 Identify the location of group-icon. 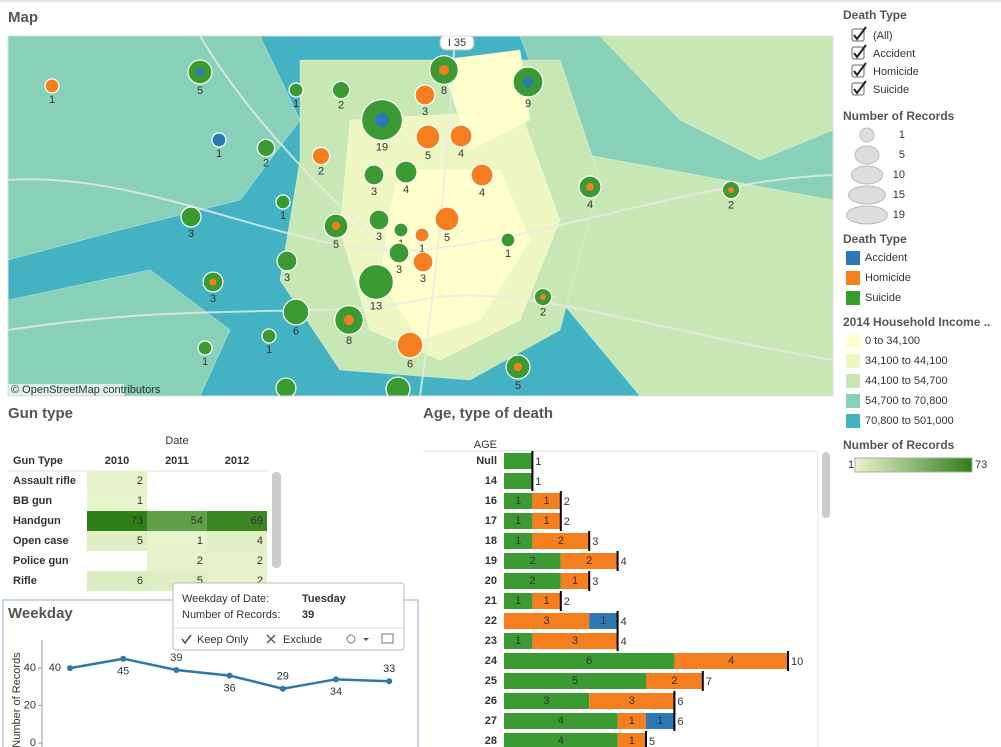
(351, 639).